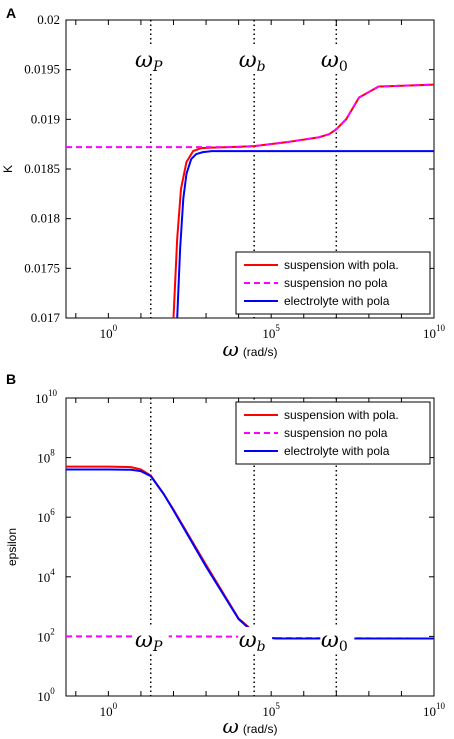 Image resolution: width=454 pixels, height=739 pixels. What do you see at coordinates (42, 168) in the screenshot?
I see `y-tick-label: 0.0185` at bounding box center [42, 168].